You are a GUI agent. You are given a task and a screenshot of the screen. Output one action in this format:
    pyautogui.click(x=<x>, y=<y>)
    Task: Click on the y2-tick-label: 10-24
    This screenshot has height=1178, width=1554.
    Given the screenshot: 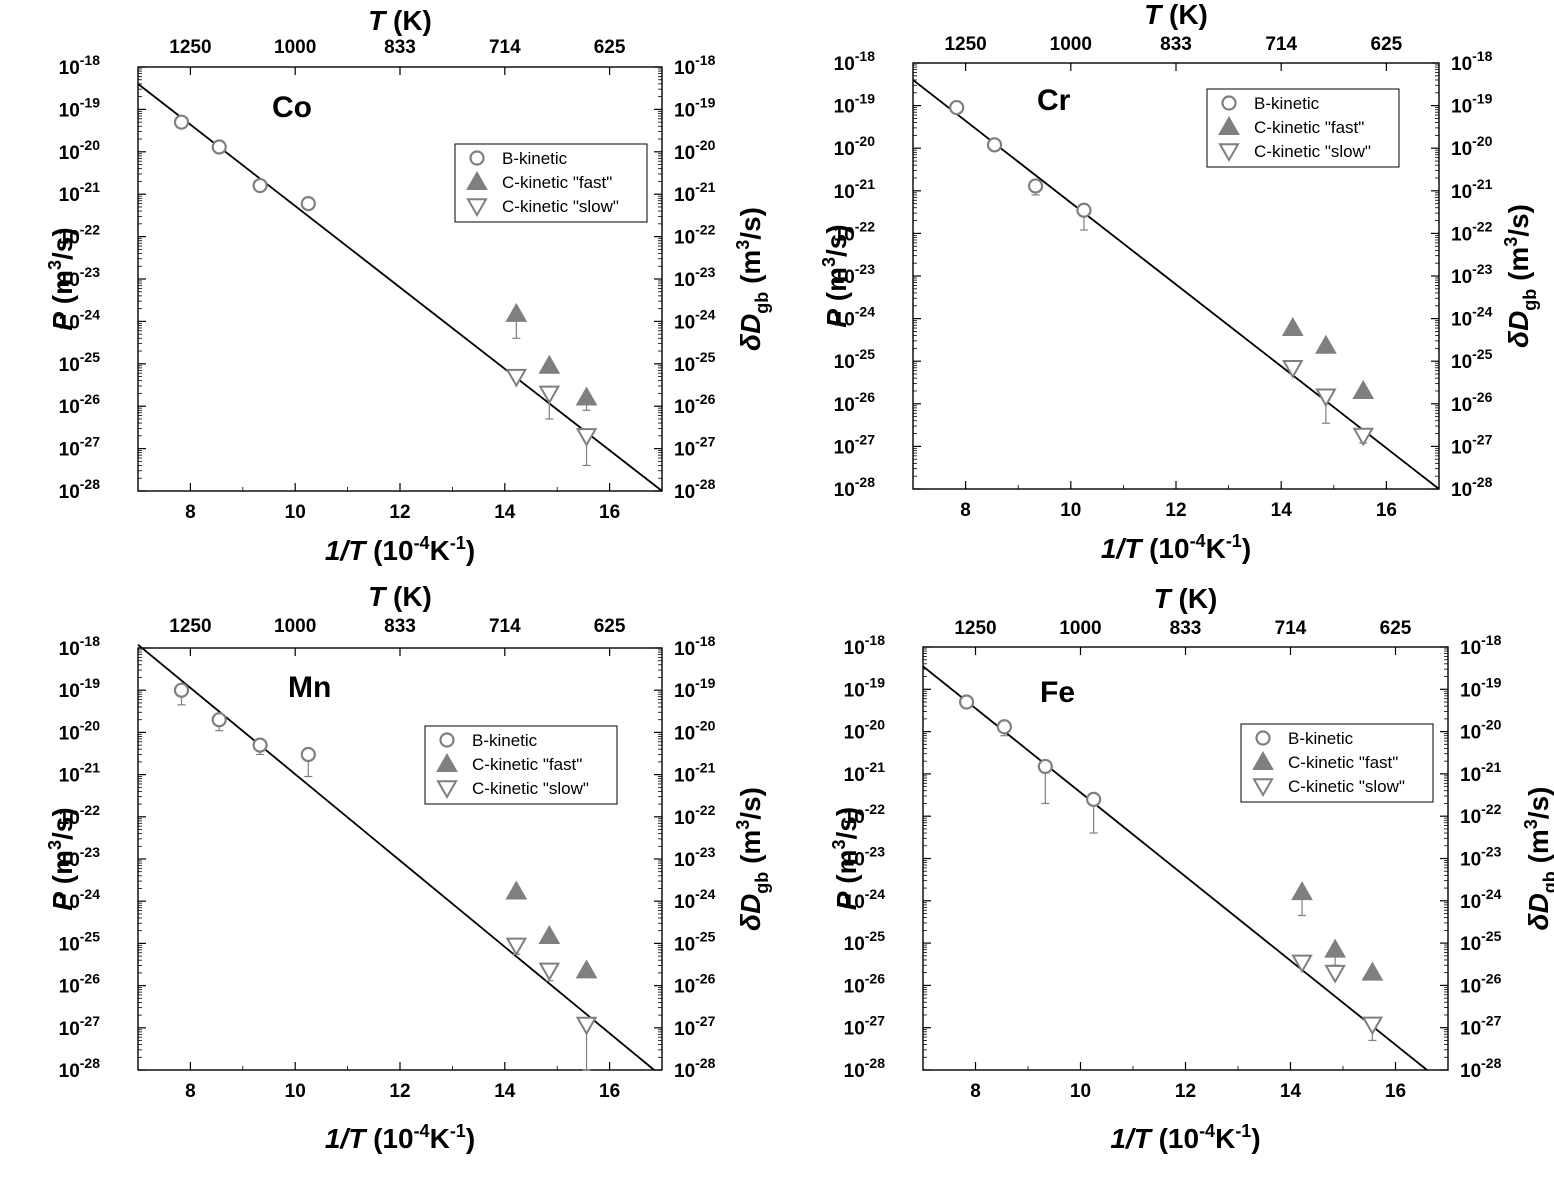 What is the action you would take?
    pyautogui.click(x=695, y=319)
    